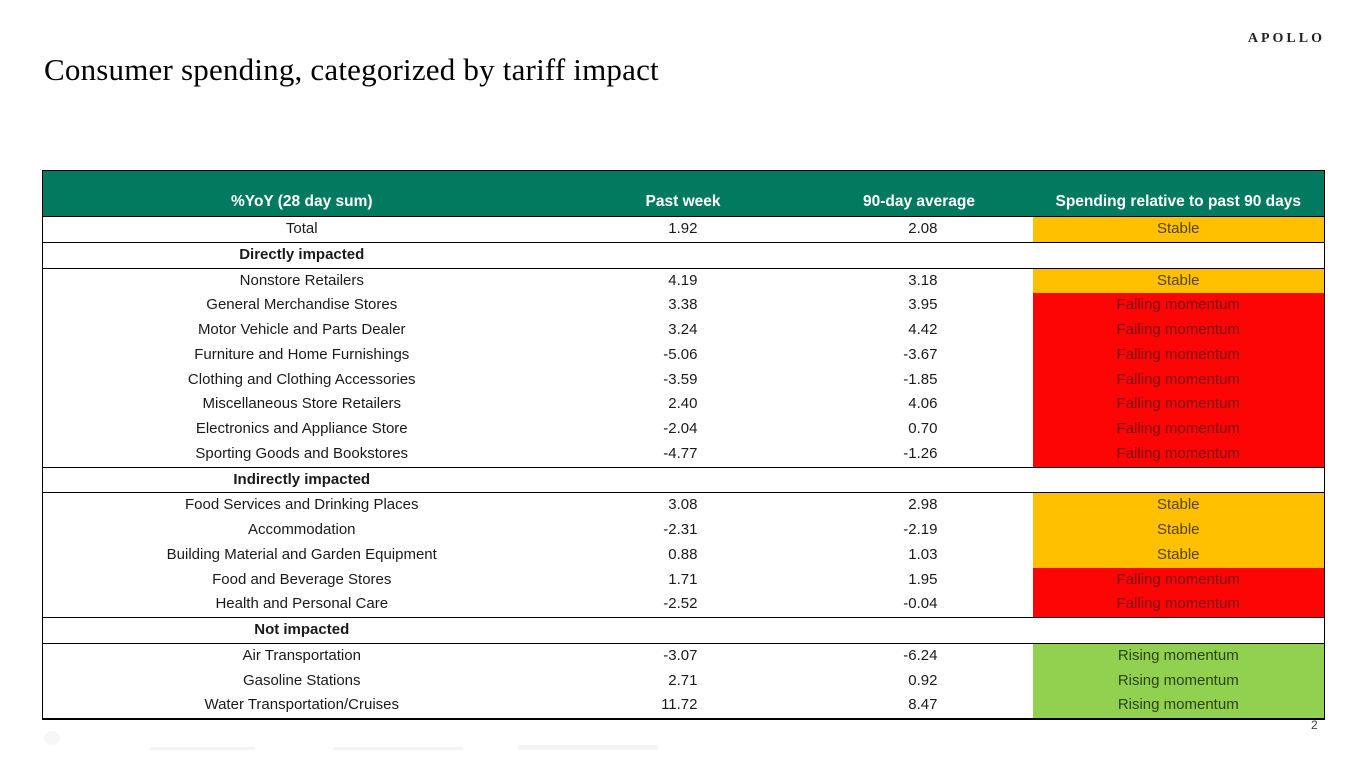 The height and width of the screenshot is (768, 1366). What do you see at coordinates (302, 604) in the screenshot?
I see `category-cell: Health and Personal Care` at bounding box center [302, 604].